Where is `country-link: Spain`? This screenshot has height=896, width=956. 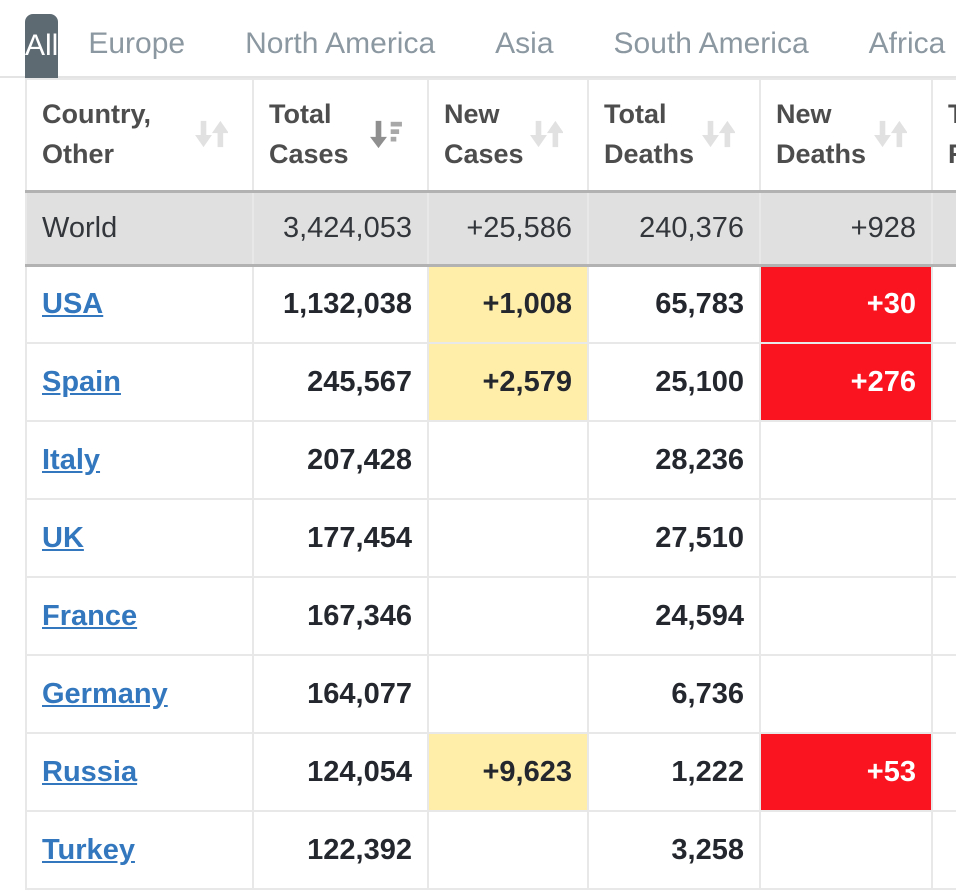 country-link: Spain is located at coordinates (81, 381).